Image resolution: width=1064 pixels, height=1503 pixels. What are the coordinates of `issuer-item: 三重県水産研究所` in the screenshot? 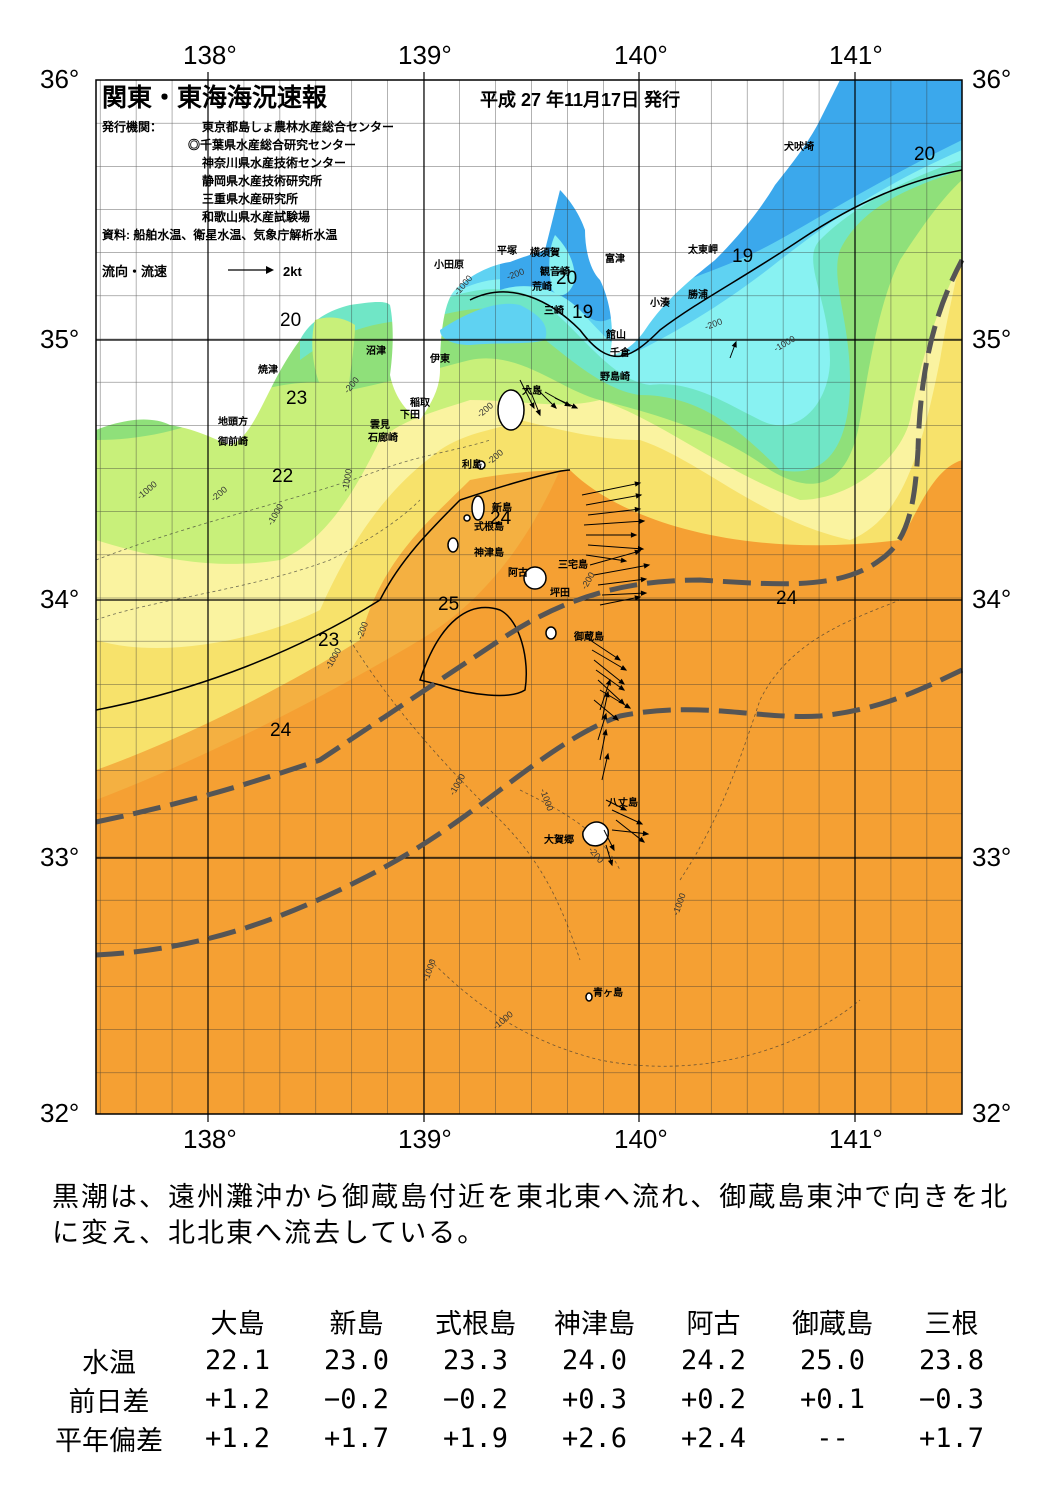 It's located at (250, 198).